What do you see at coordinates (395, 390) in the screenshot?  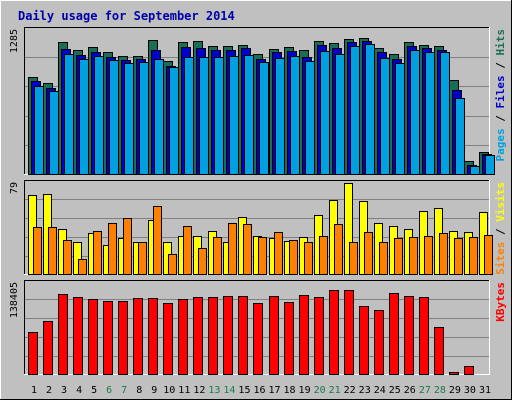 I see `x-tick-label-day-25: 25` at bounding box center [395, 390].